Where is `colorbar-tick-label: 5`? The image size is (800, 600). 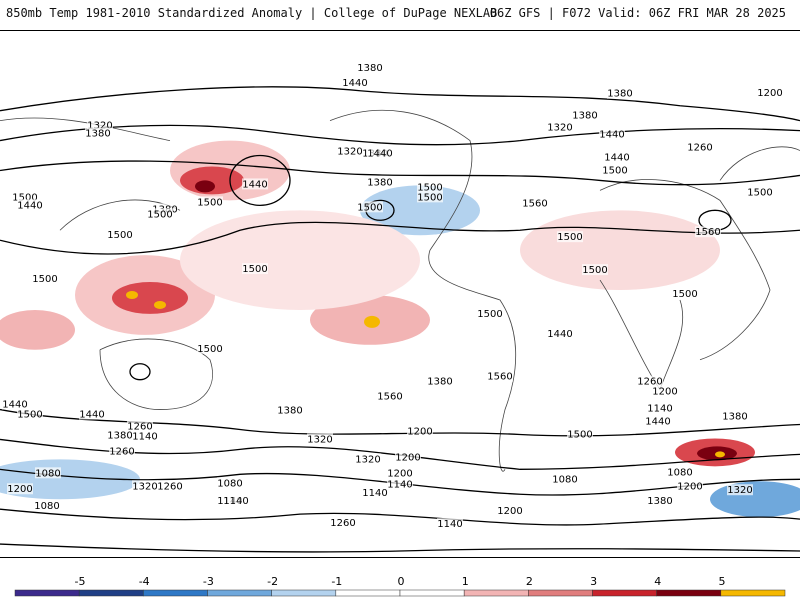
colorbar-tick-label: 5 is located at coordinates (722, 581).